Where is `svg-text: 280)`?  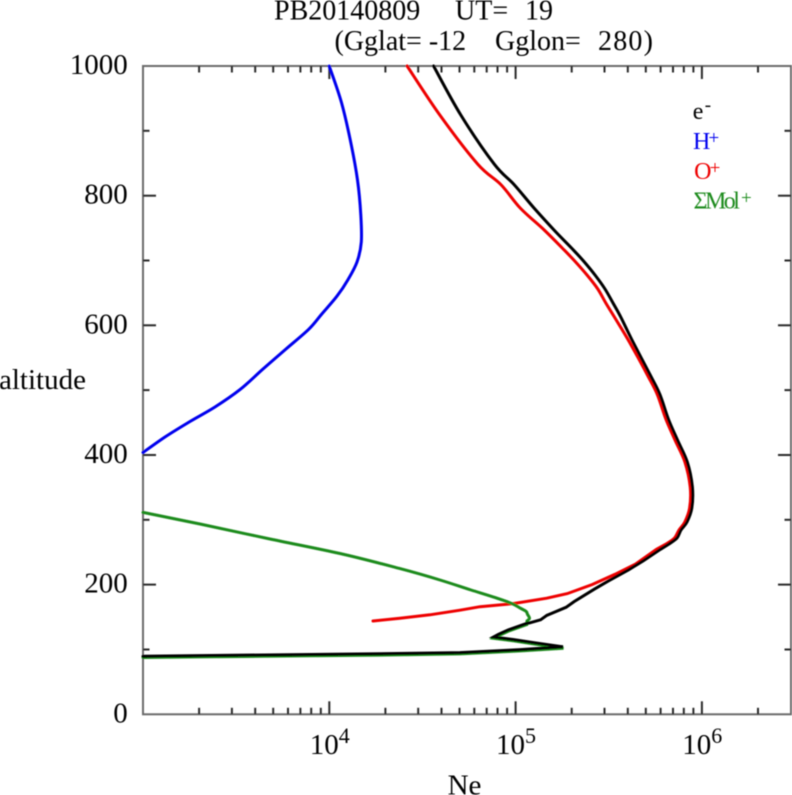
svg-text: 280) is located at coordinates (626, 41).